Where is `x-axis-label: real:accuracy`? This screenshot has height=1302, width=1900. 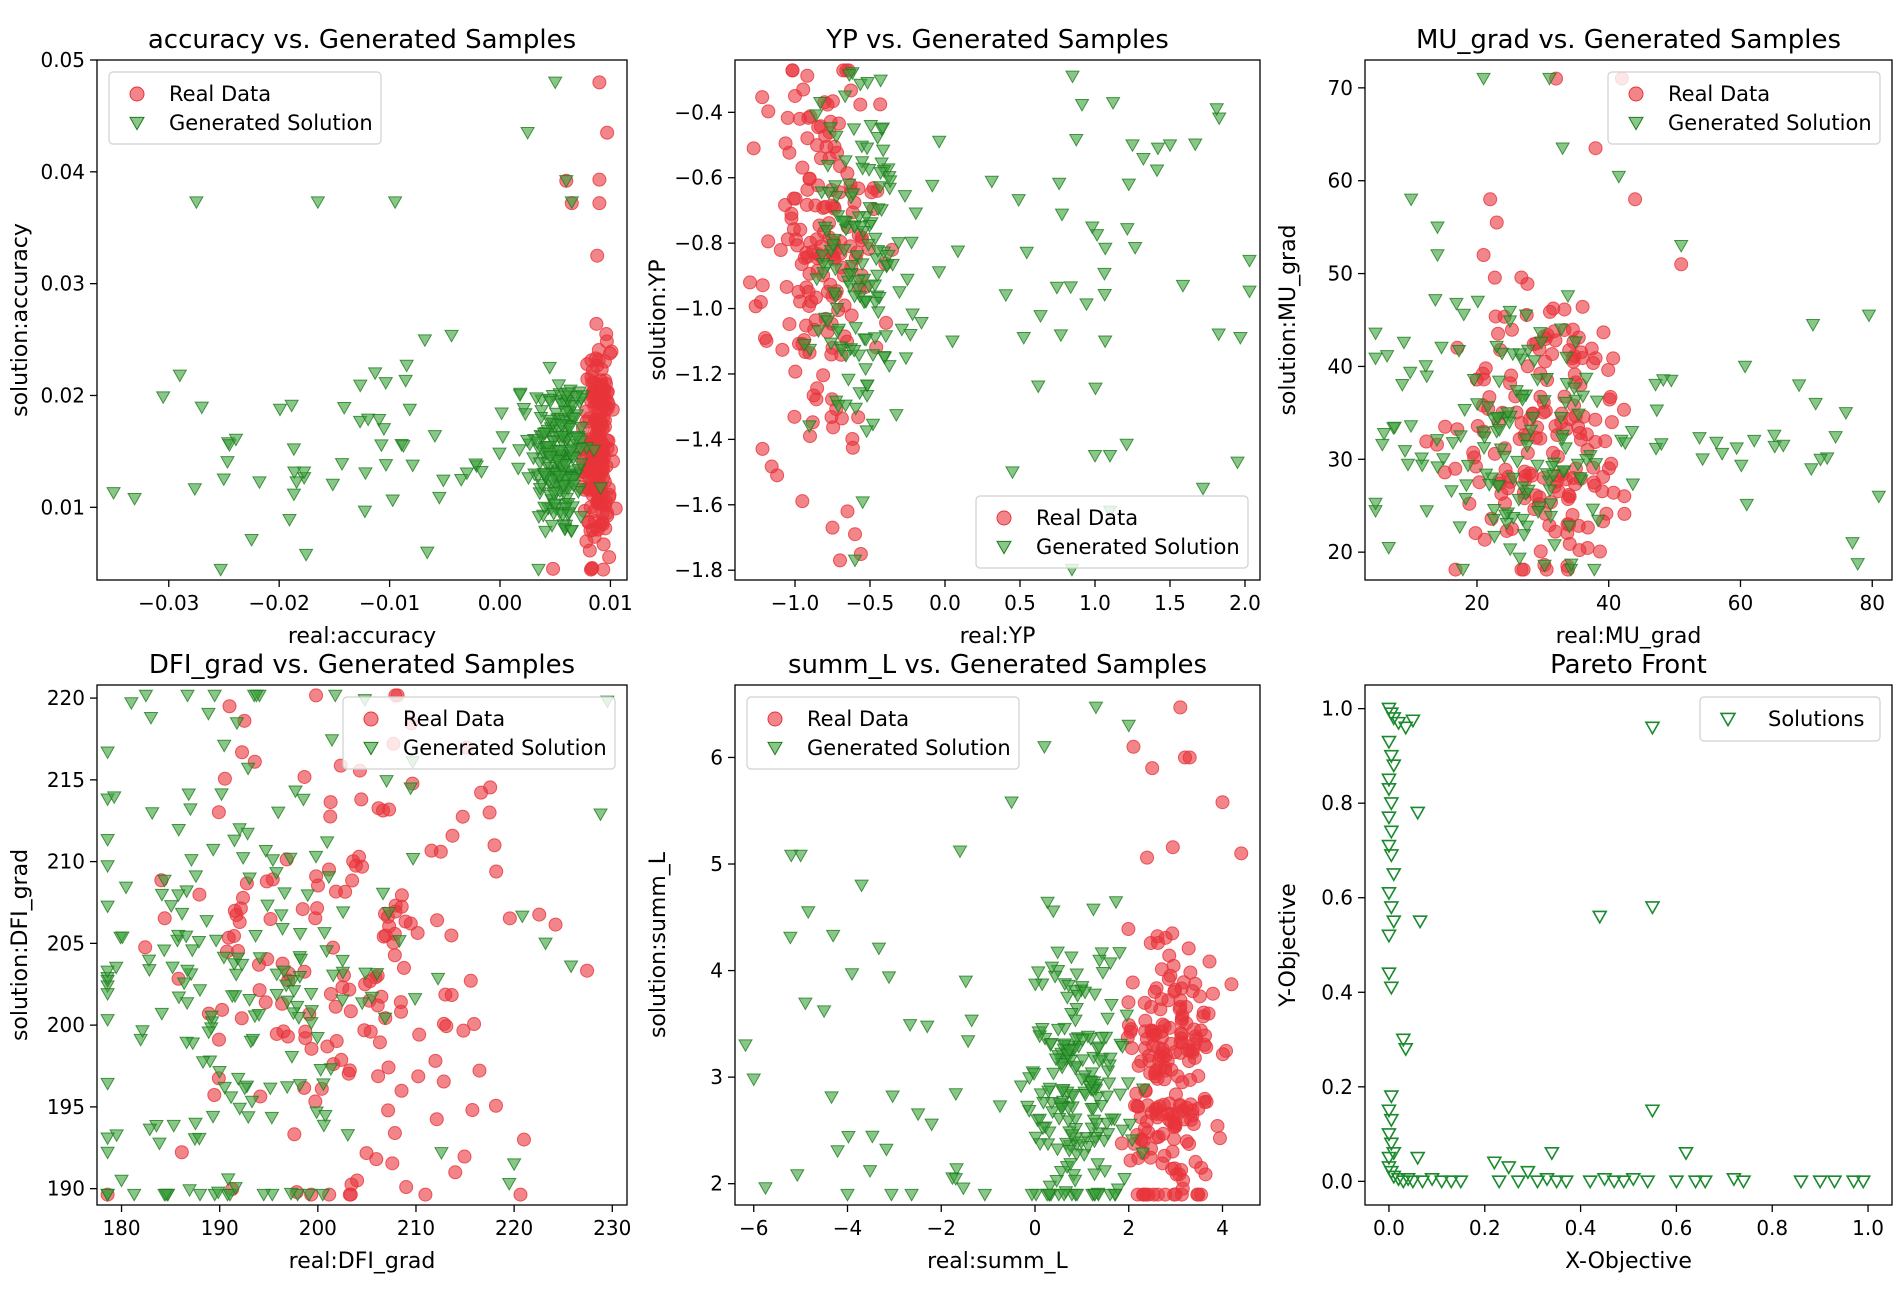
x-axis-label: real:accuracy is located at coordinates (362, 636).